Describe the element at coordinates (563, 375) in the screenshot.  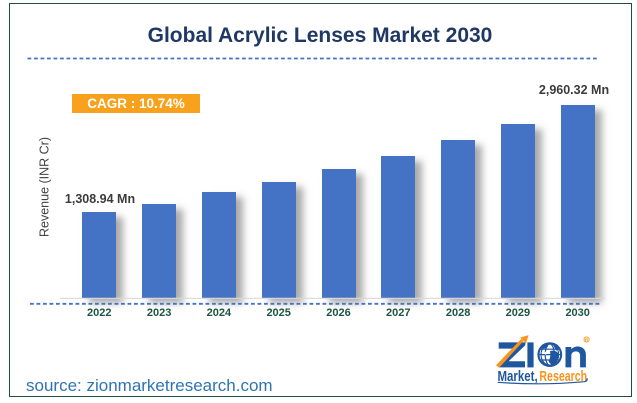
I see `svg-text: Research` at that location.